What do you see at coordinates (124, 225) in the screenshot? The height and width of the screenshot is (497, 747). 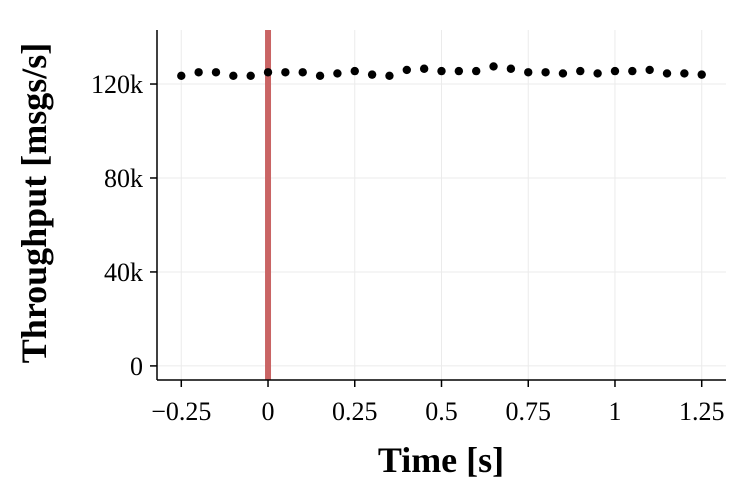 I see `y-axis-ticks: 0 40k 80k 120k` at bounding box center [124, 225].